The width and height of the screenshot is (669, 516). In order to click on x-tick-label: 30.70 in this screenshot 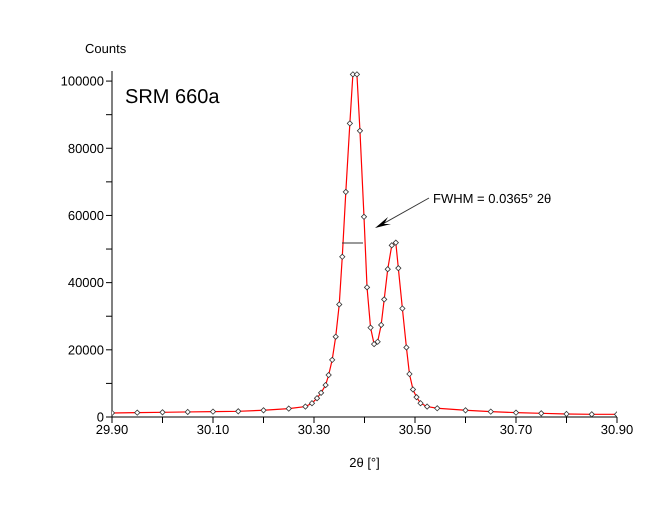, I will do `click(516, 430)`.